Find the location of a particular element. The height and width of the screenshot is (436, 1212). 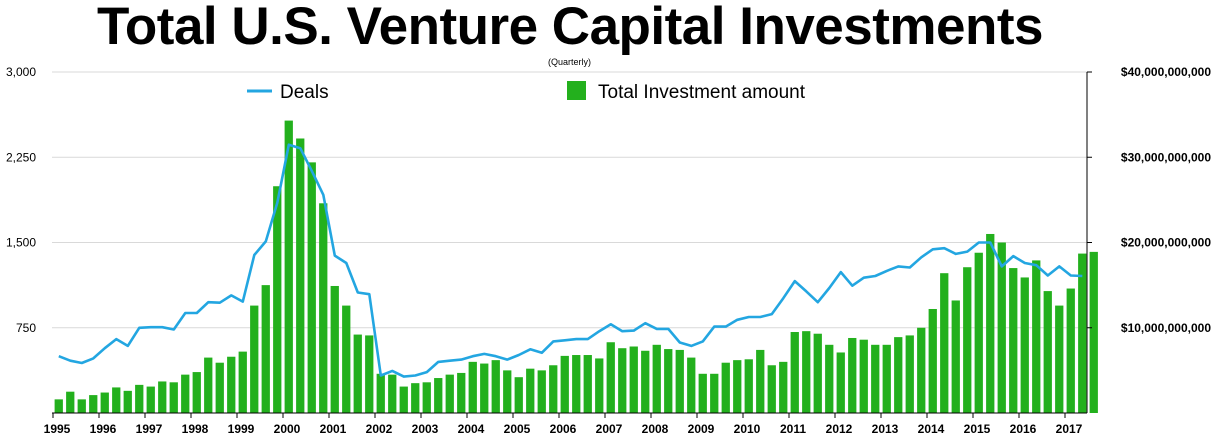

x-tick-label: 2001 is located at coordinates (333, 429).